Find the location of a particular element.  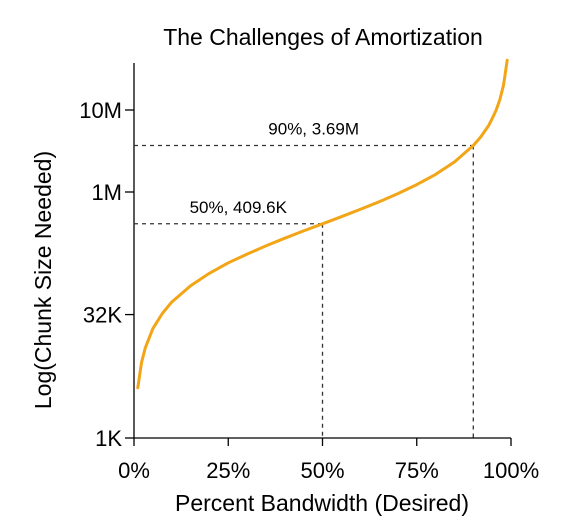

y-tick-label: 1M is located at coordinates (106, 192).